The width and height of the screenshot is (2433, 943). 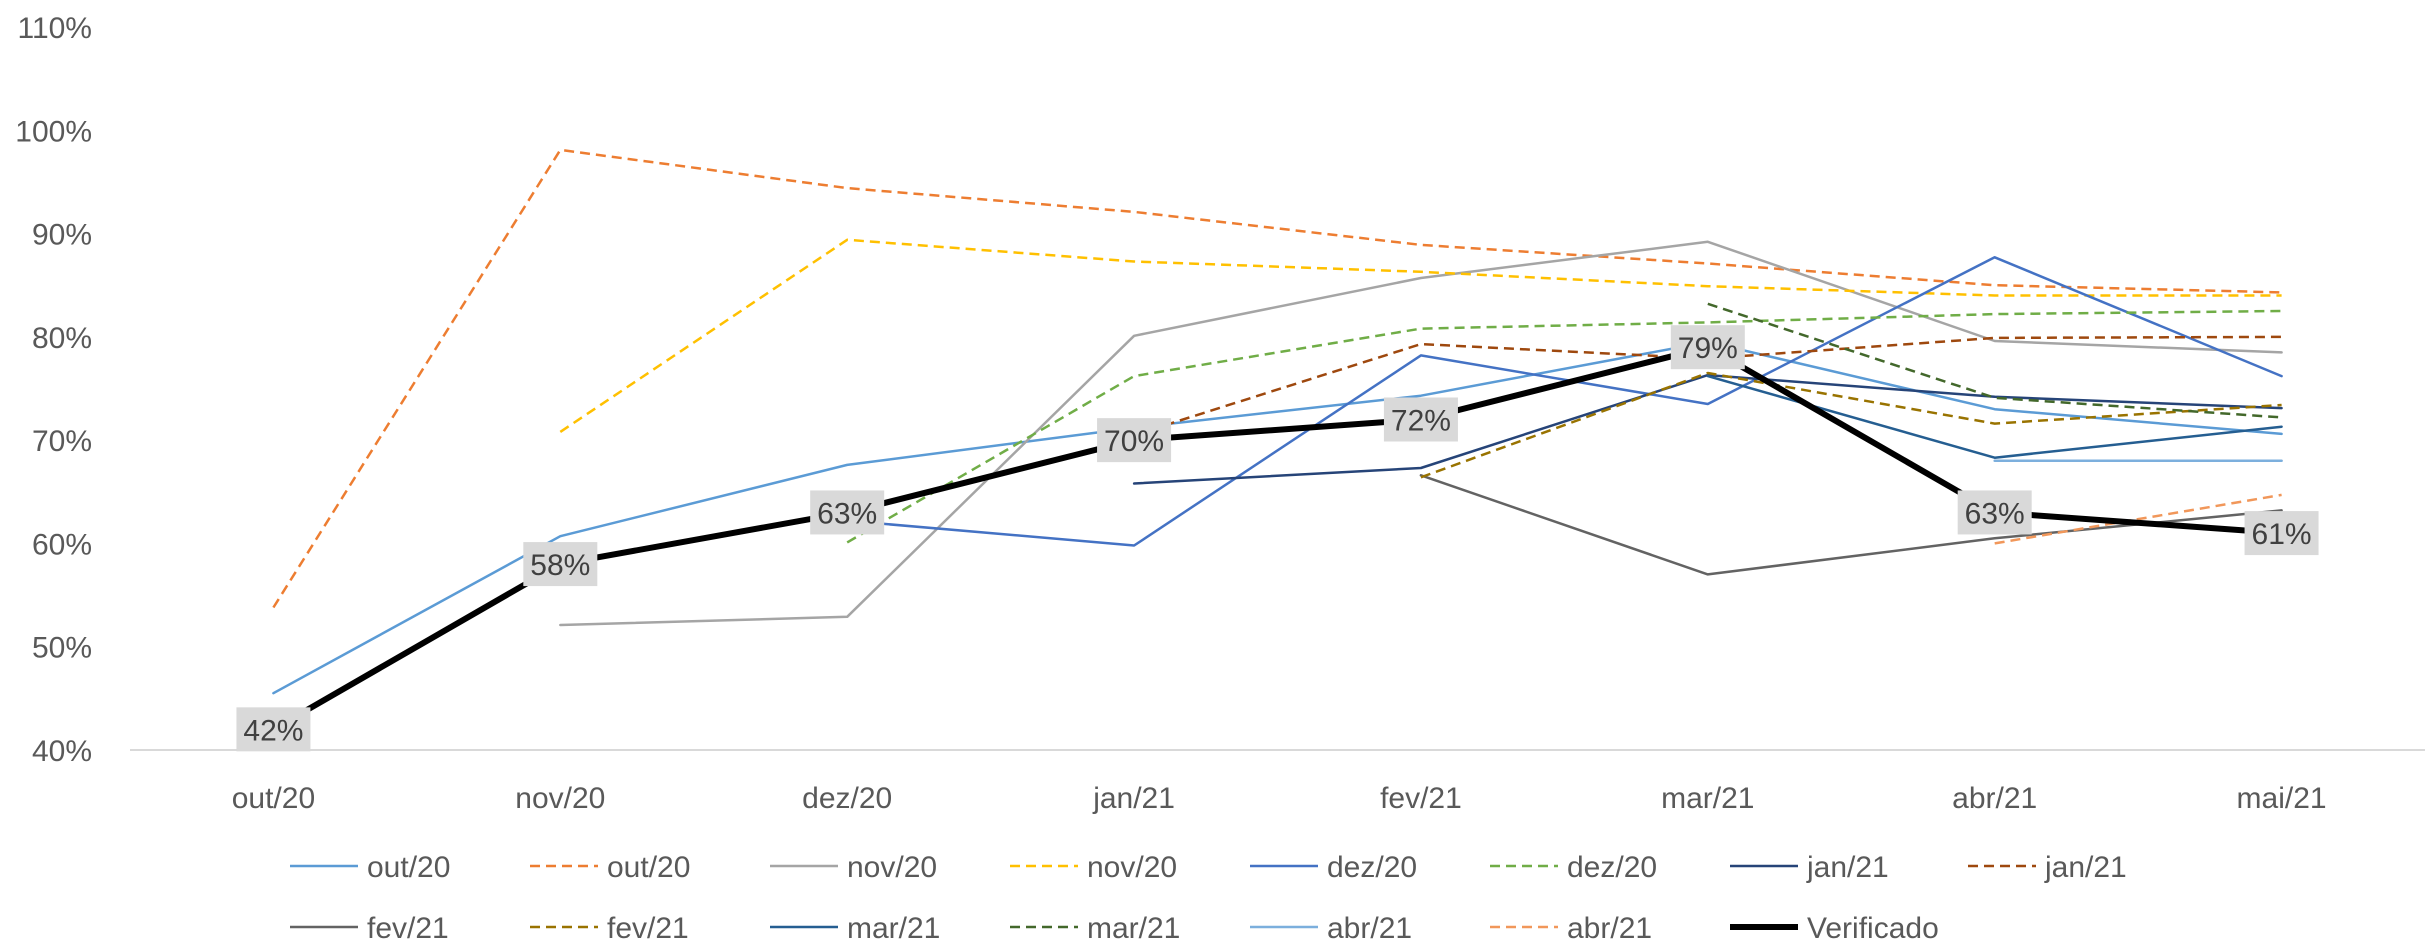 I want to click on data-label-text: 72%, so click(x=1421, y=420).